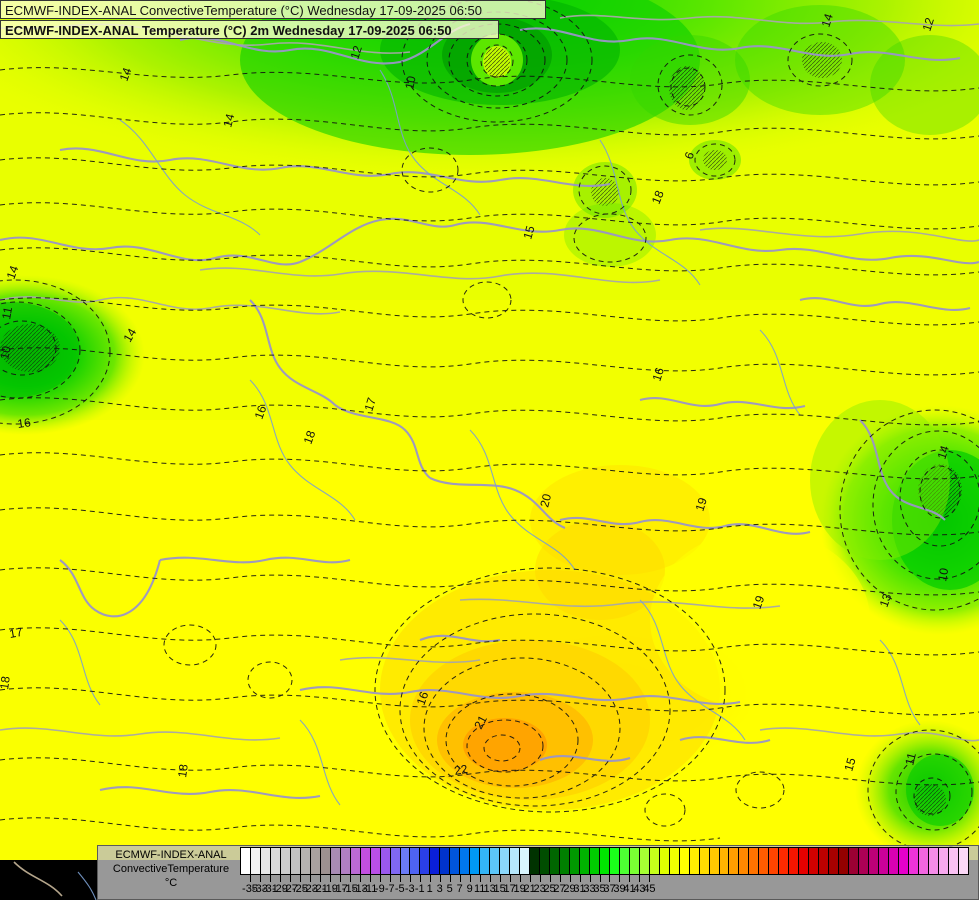 This screenshot has height=900, width=979. Describe the element at coordinates (759, 602) in the screenshot. I see `svg-text: 19` at that location.